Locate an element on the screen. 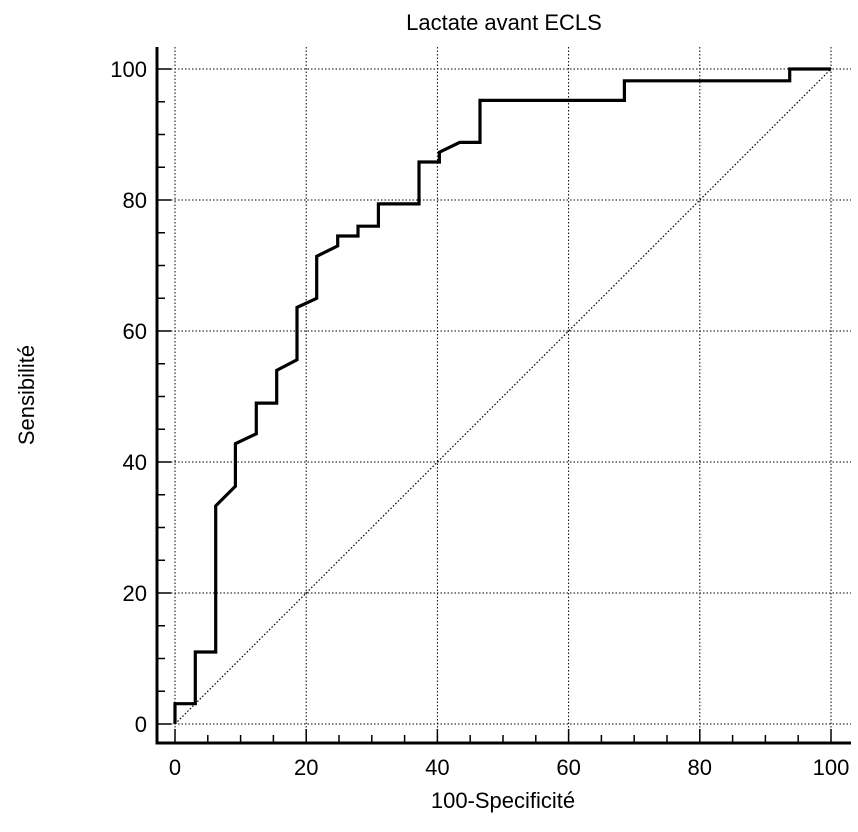 The width and height of the screenshot is (858, 832). x-tick-labels: 0 20 40 60 80 100 is located at coordinates (509, 767).